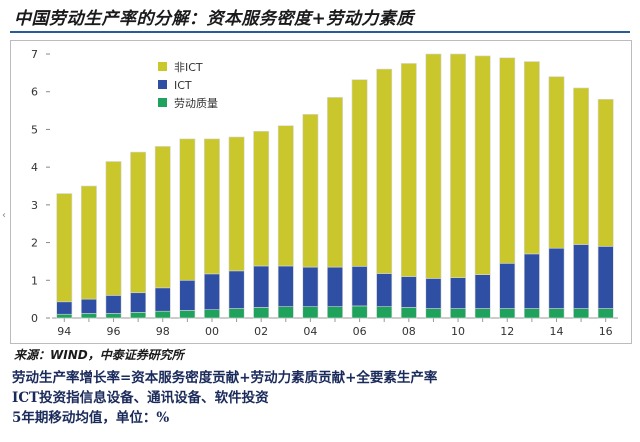  I want to click on y-tick-label: 0, so click(34, 318).